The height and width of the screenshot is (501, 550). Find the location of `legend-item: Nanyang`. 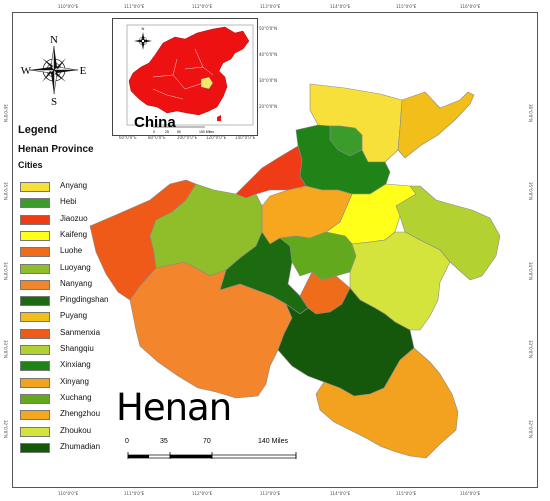

legend-item: Nanyang is located at coordinates (73, 285).